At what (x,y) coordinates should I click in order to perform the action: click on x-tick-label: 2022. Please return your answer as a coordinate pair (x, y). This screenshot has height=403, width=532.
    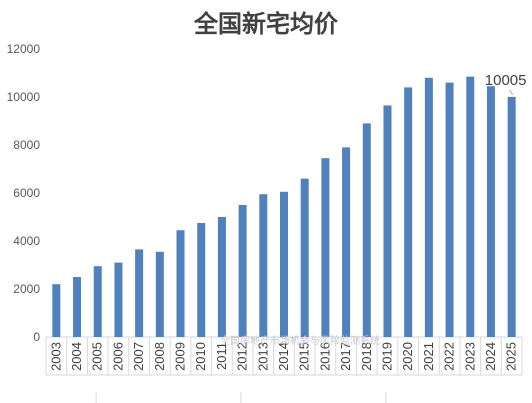
    Looking at the image, I should click on (449, 356).